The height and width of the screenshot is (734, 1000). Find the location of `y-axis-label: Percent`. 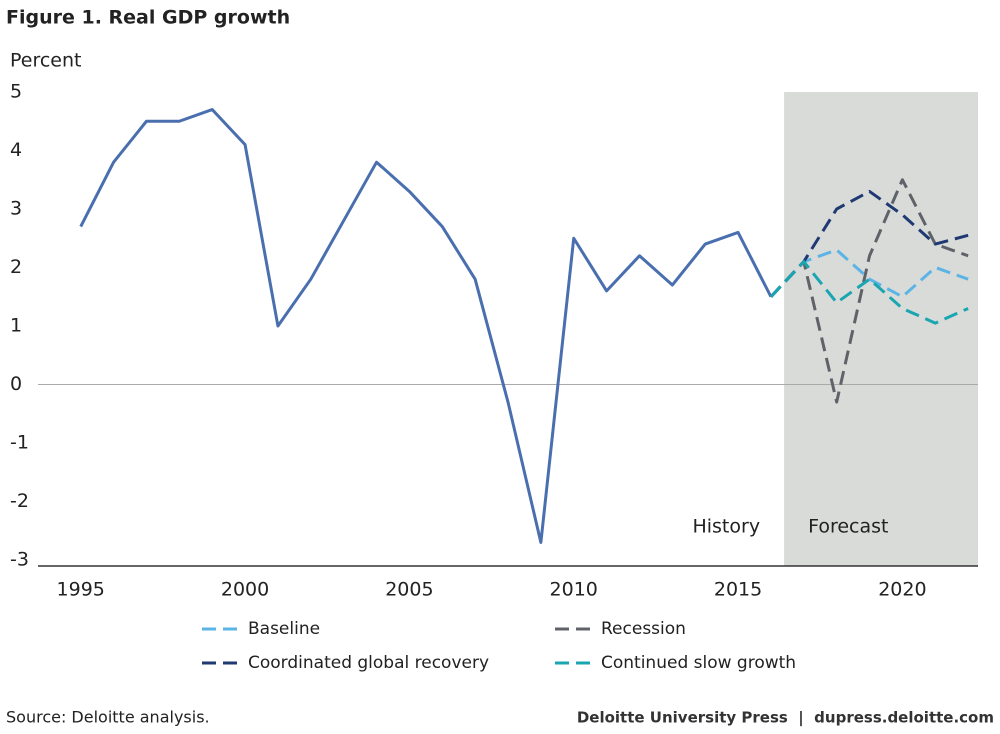

y-axis-label: Percent is located at coordinates (46, 61).